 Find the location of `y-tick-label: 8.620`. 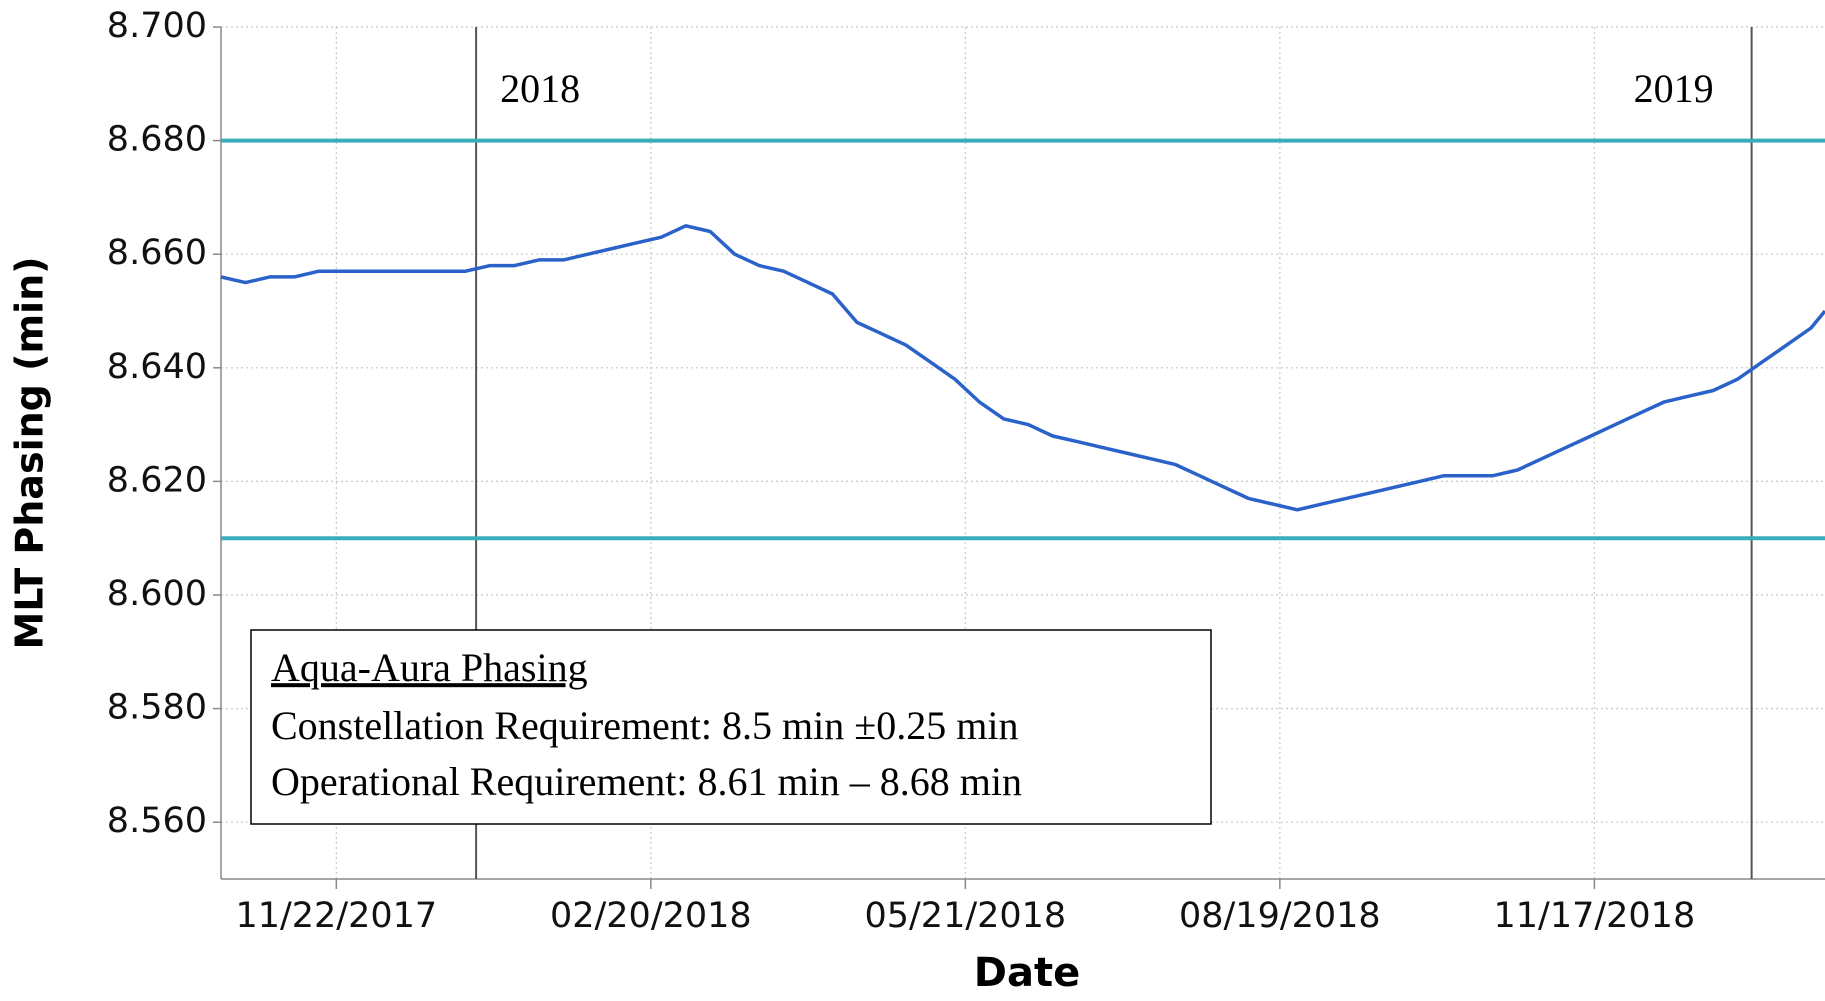

y-tick-label: 8.620 is located at coordinates (157, 480).